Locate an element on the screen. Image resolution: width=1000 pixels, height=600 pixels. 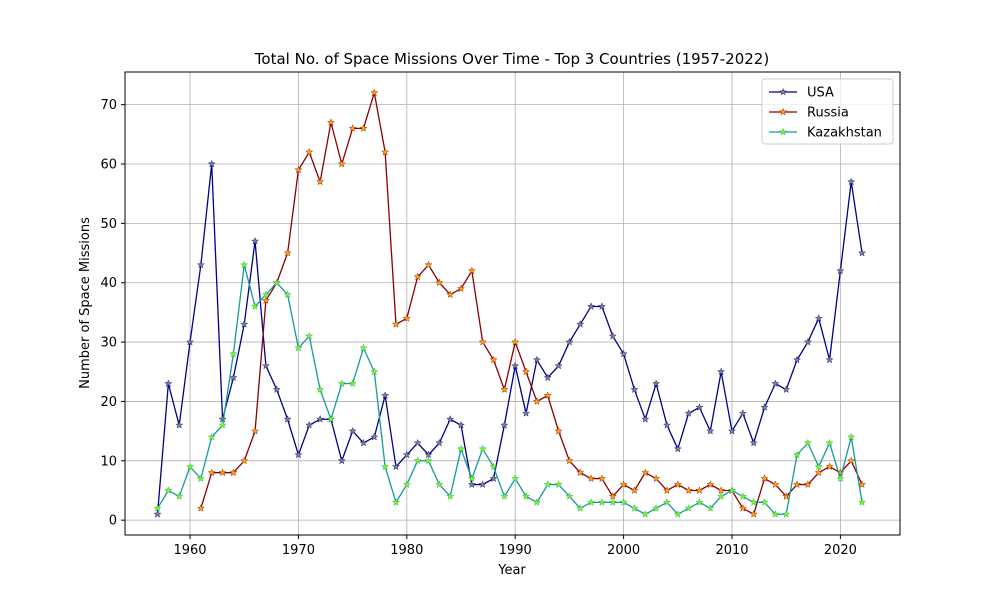
x-axis-title: Year is located at coordinates (511, 570).